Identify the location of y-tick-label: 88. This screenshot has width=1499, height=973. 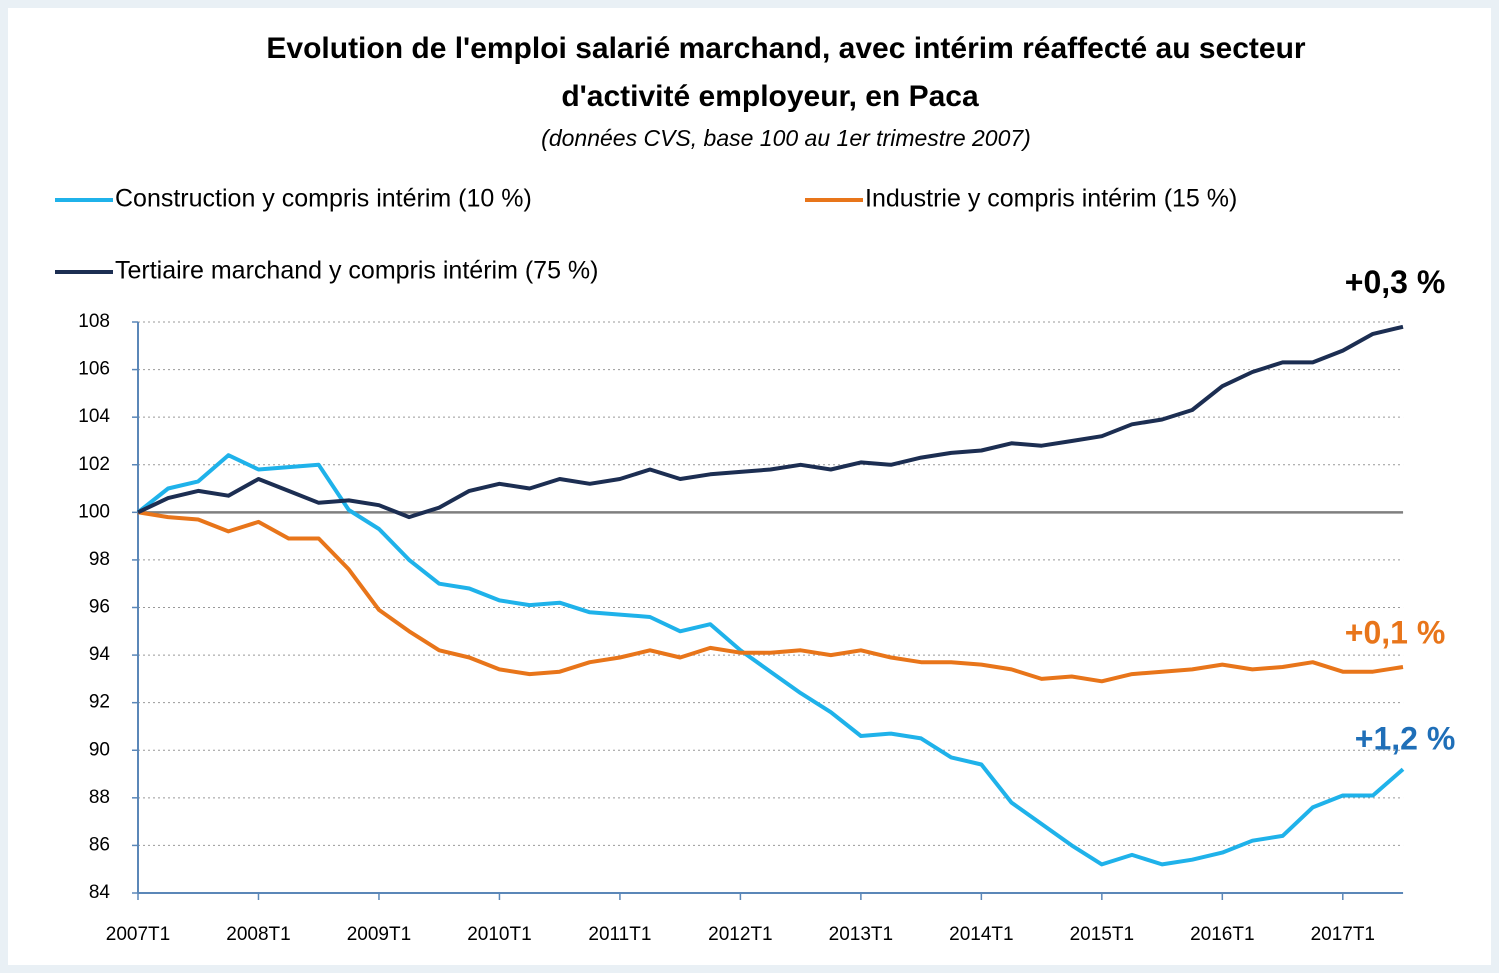
(99, 797).